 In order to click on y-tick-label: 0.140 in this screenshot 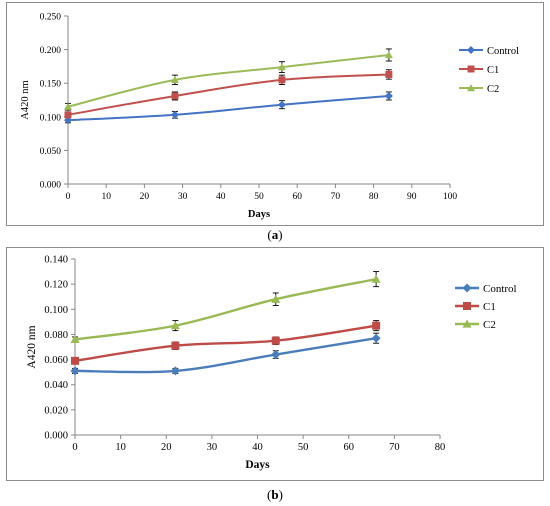, I will do `click(56, 260)`.